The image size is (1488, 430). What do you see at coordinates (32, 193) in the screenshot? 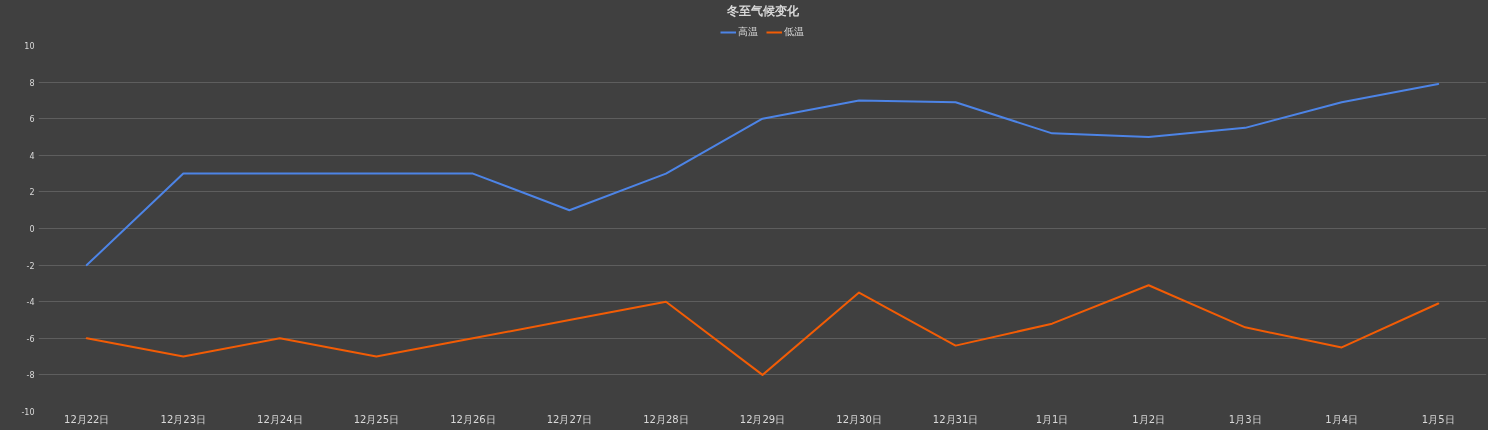
I see `y-tick-label: 2` at bounding box center [32, 193].